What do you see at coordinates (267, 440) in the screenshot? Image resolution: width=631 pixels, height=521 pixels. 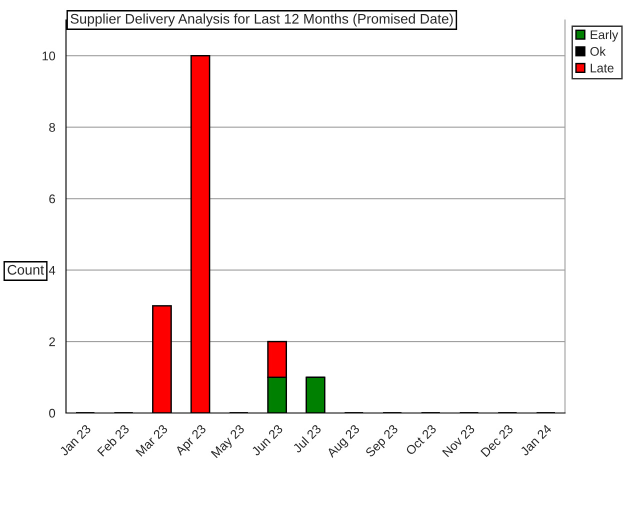 I see `x-tick-label: Jun 23` at bounding box center [267, 440].